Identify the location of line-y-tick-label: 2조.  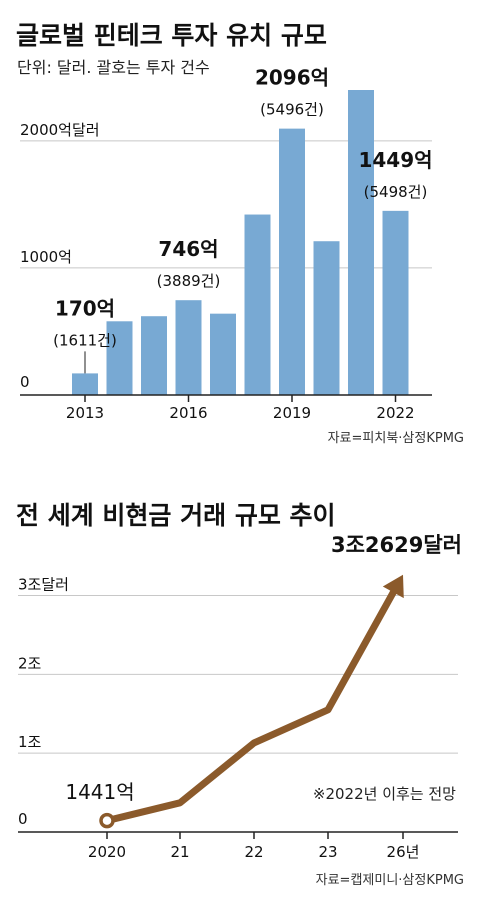
(30, 663).